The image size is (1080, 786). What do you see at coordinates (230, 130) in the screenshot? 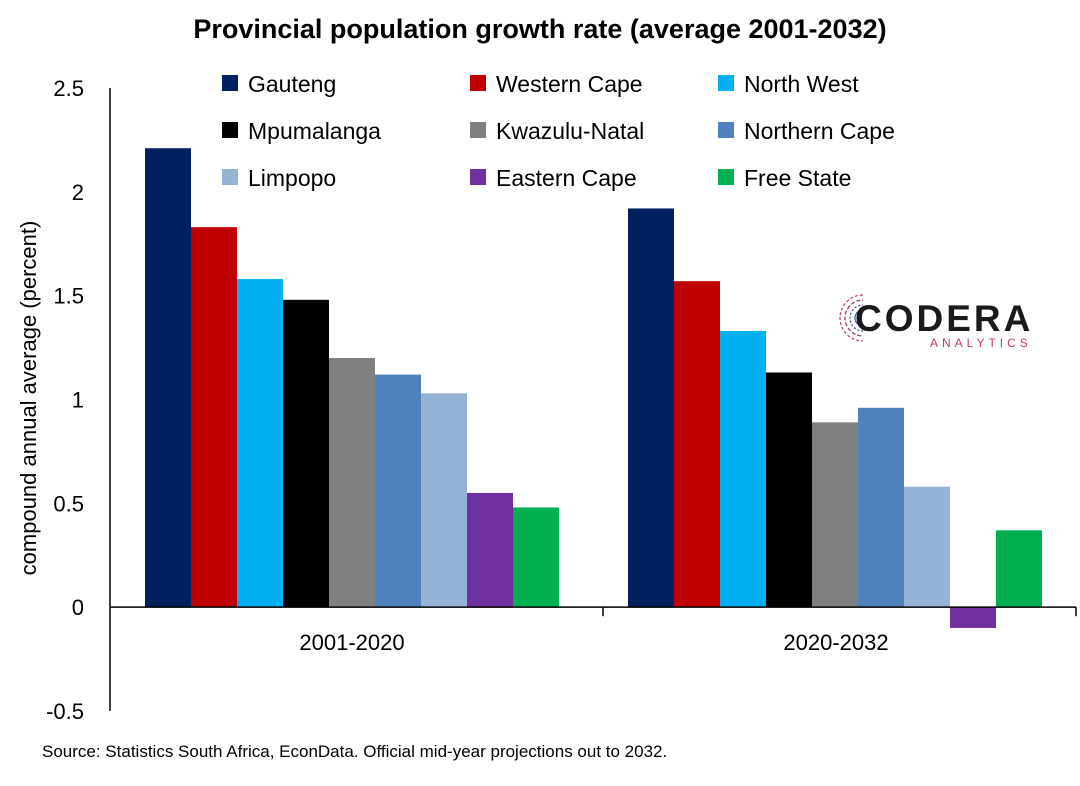
I see `legend-swatch-mpumalanga` at bounding box center [230, 130].